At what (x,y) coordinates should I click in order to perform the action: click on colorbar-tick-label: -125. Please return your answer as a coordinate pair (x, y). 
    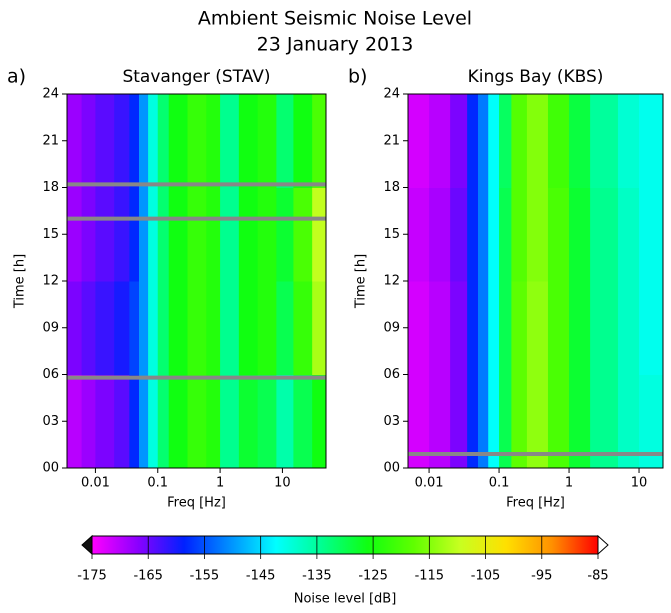
    Looking at the image, I should click on (373, 576).